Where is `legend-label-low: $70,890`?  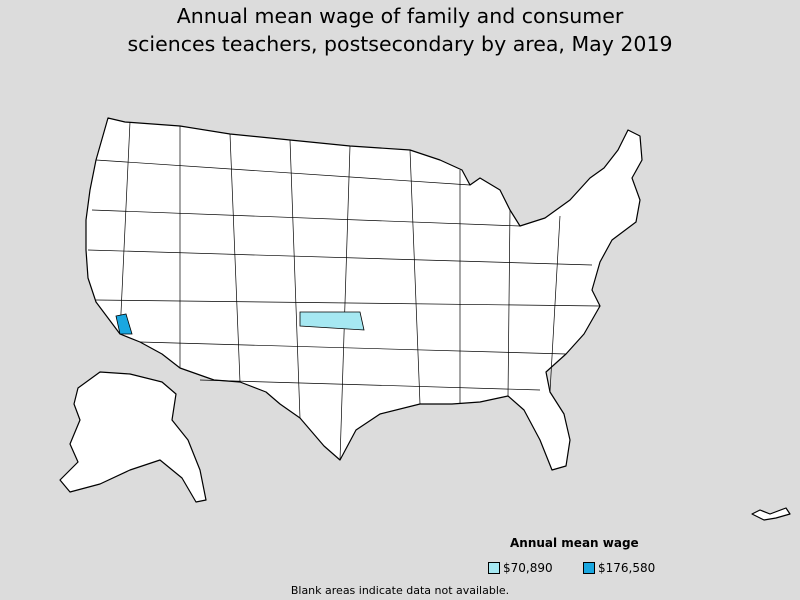
legend-label-low: $70,890 is located at coordinates (528, 568).